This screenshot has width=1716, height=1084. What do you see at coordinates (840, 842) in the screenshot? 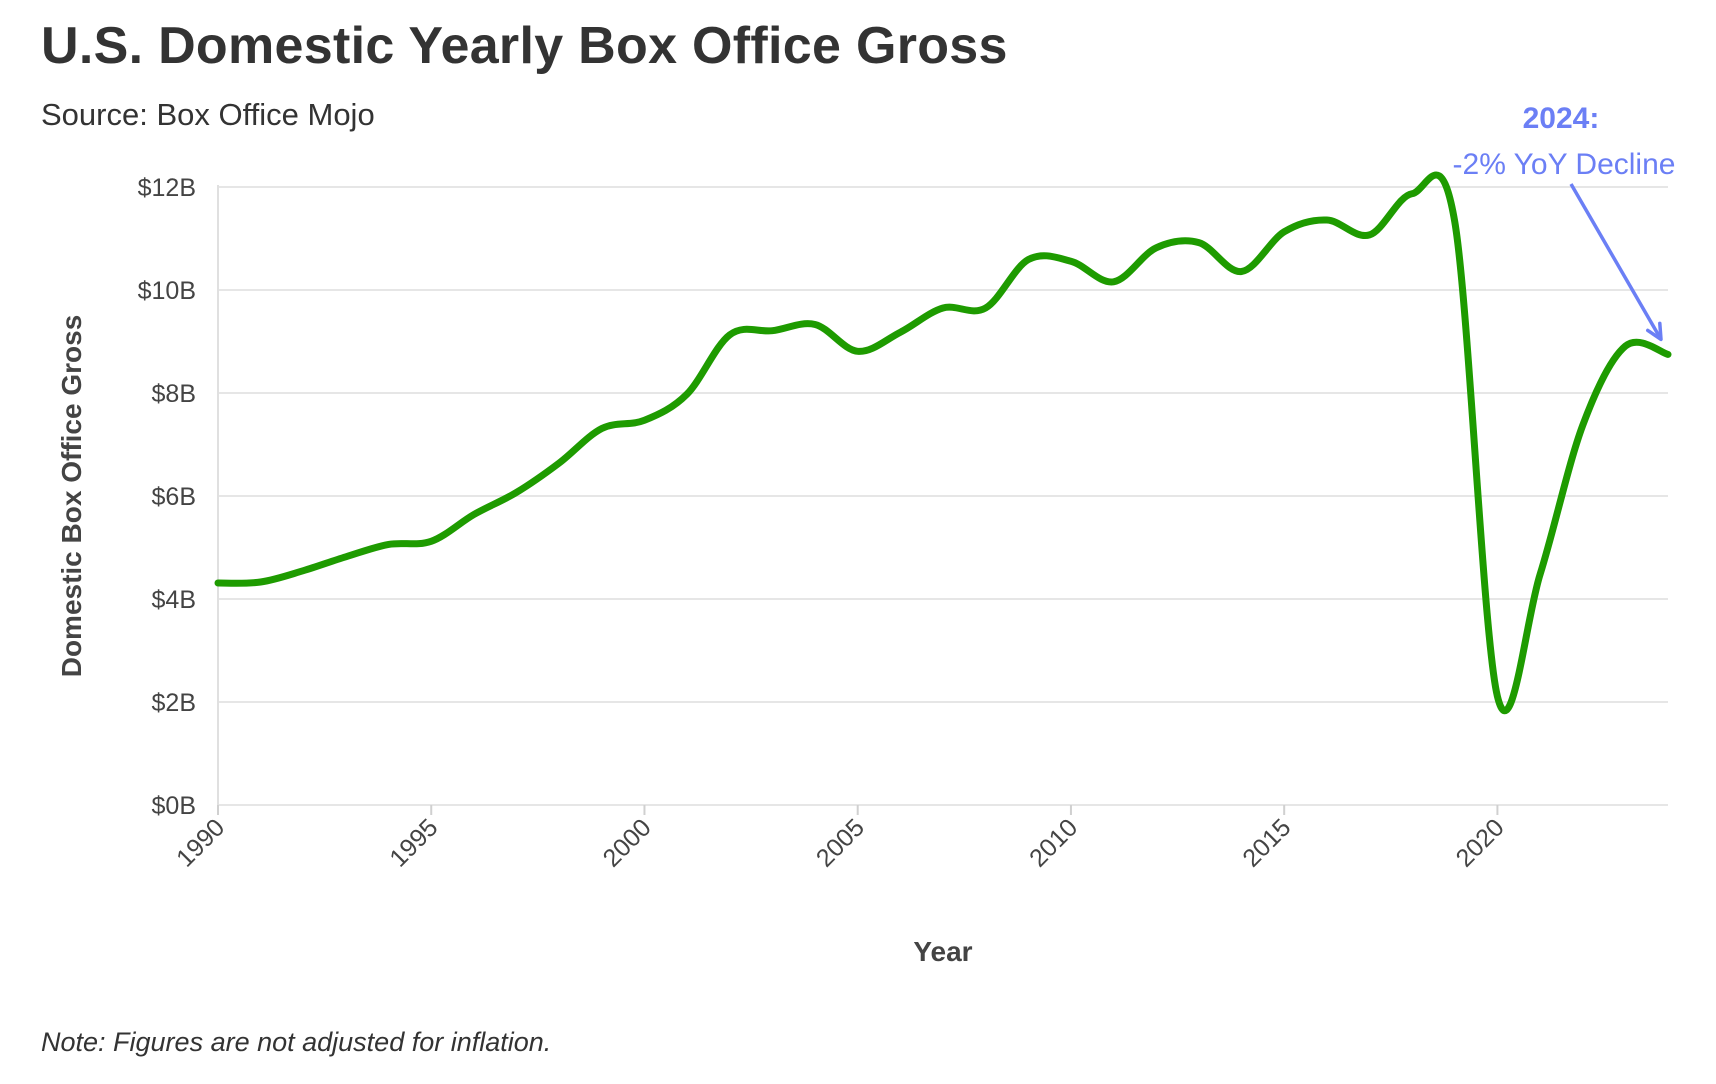
I see `x-tick-label: 2005` at bounding box center [840, 842].